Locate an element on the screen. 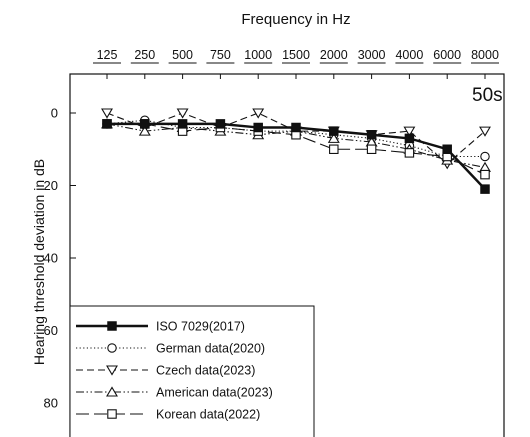  chart-title: Frequency in Hz is located at coordinates (295, 19).